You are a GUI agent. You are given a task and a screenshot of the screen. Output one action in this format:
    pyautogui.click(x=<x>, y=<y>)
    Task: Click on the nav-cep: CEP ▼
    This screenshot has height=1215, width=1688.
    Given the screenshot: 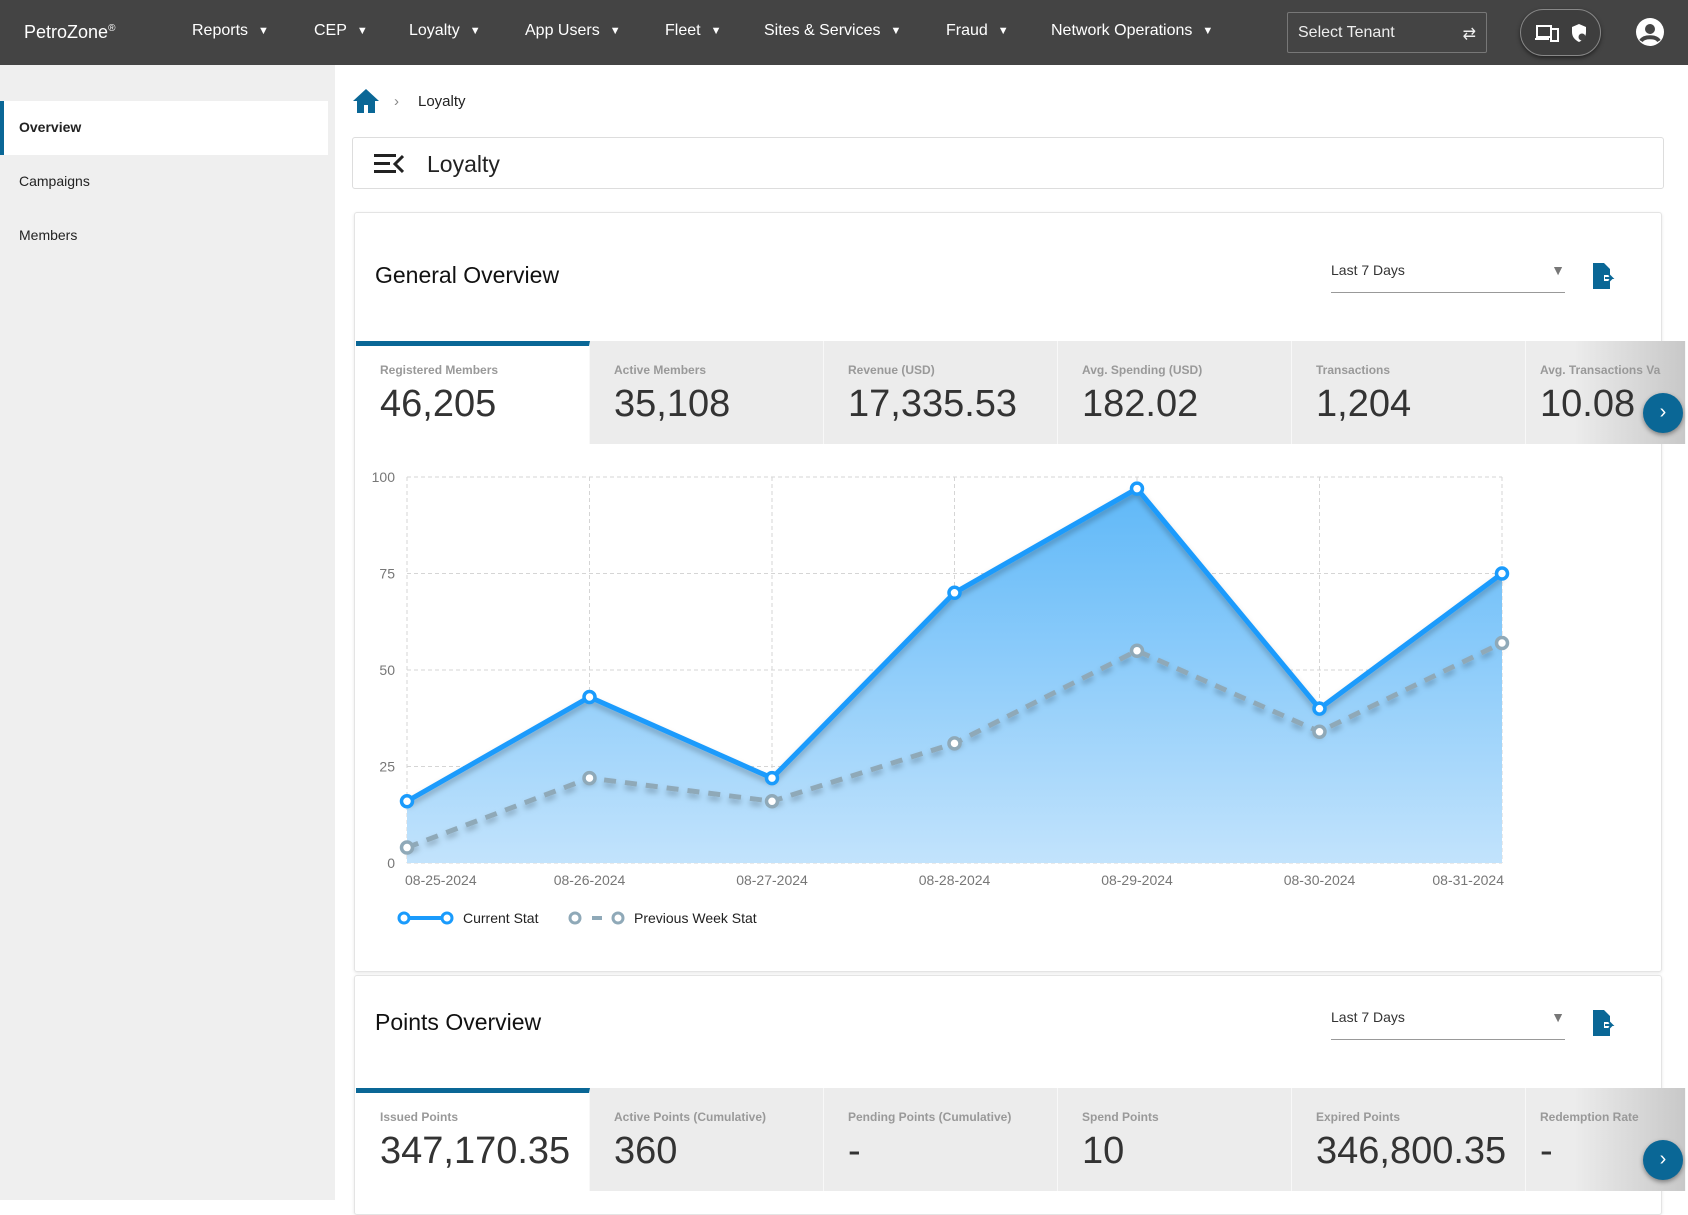 What is the action you would take?
    pyautogui.click(x=341, y=31)
    